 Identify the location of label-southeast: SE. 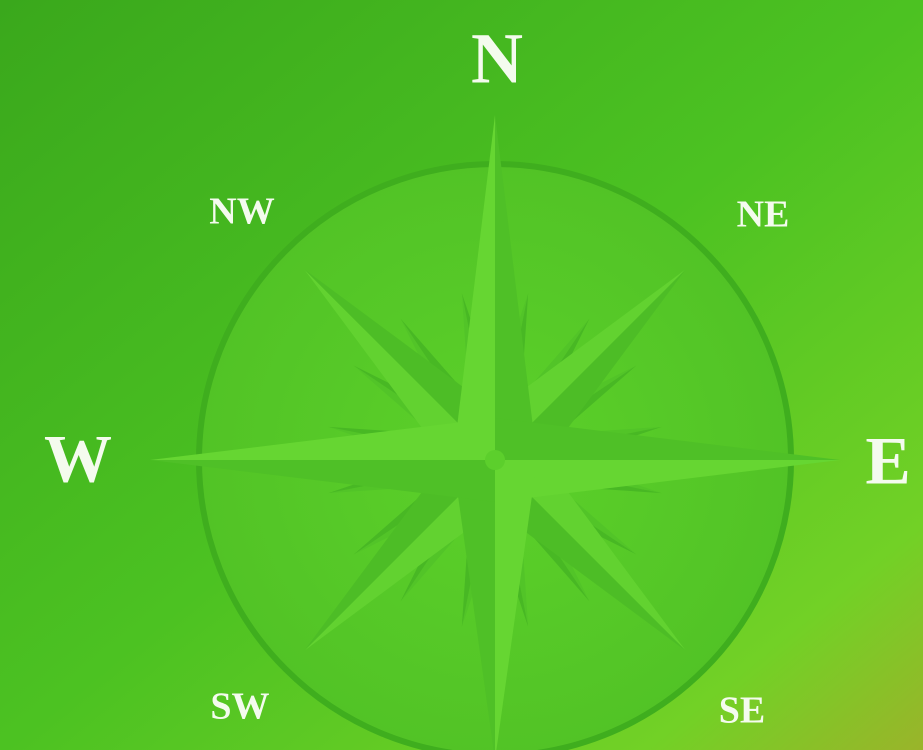
(742, 711).